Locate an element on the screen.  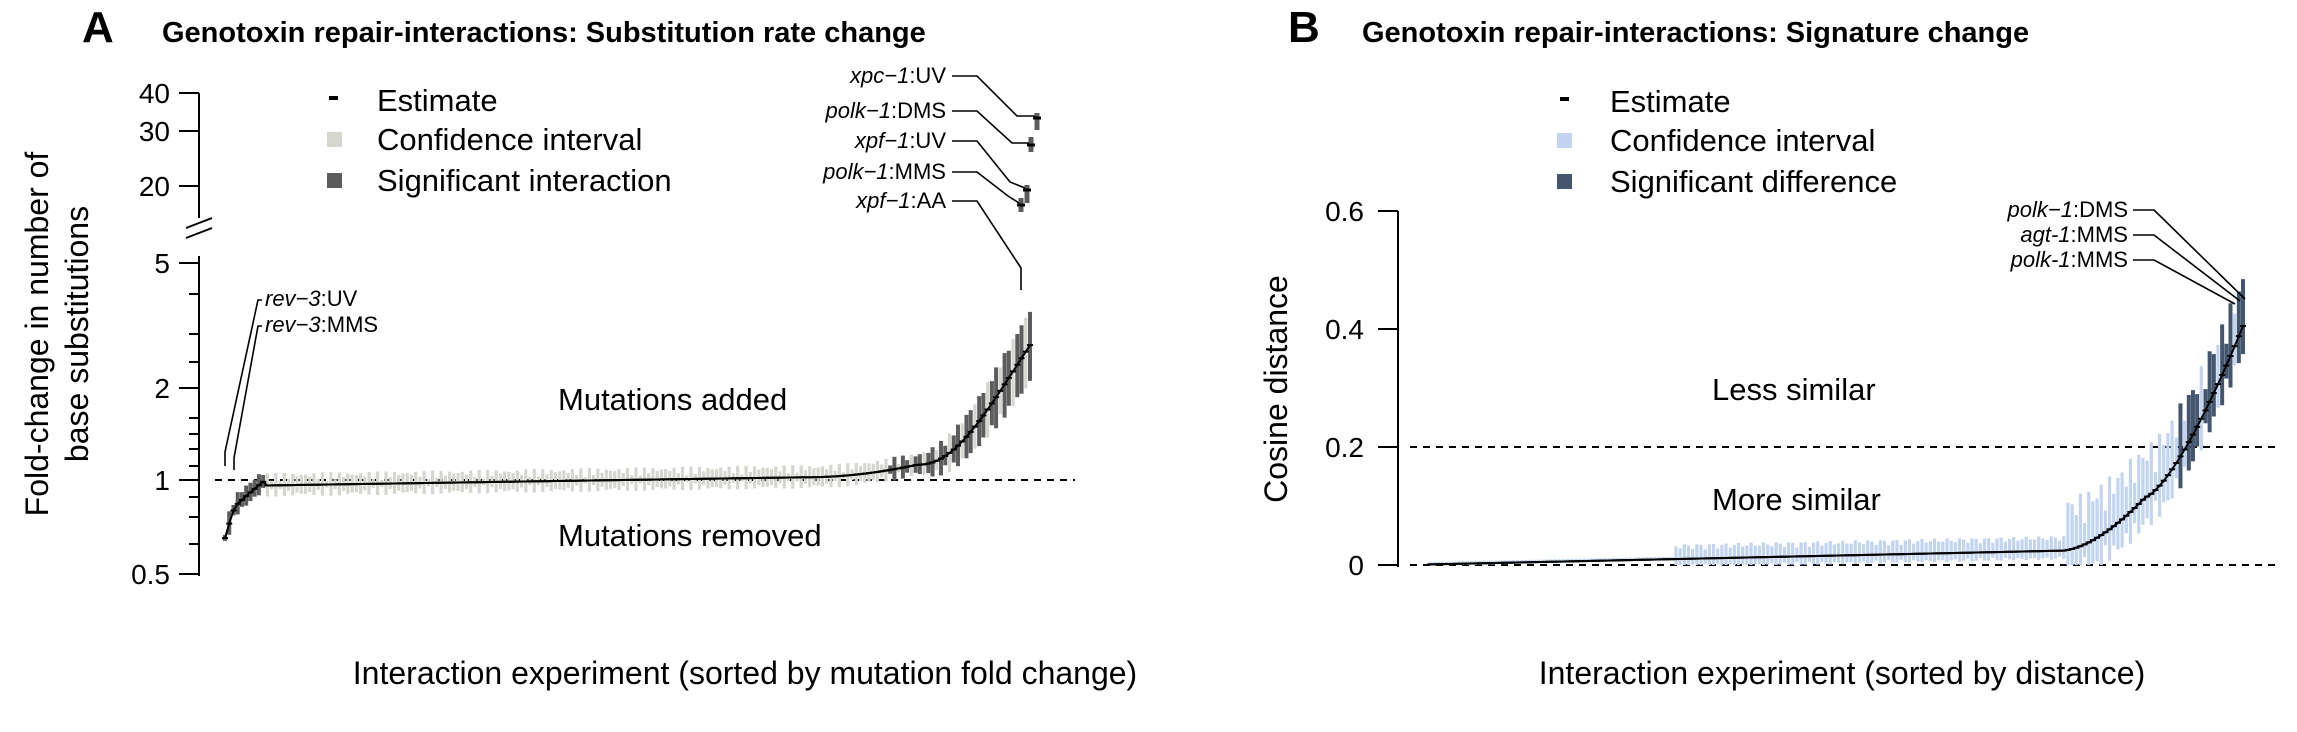
panel-b-legend-ci: Confidence interval is located at coordinates (1742, 140).